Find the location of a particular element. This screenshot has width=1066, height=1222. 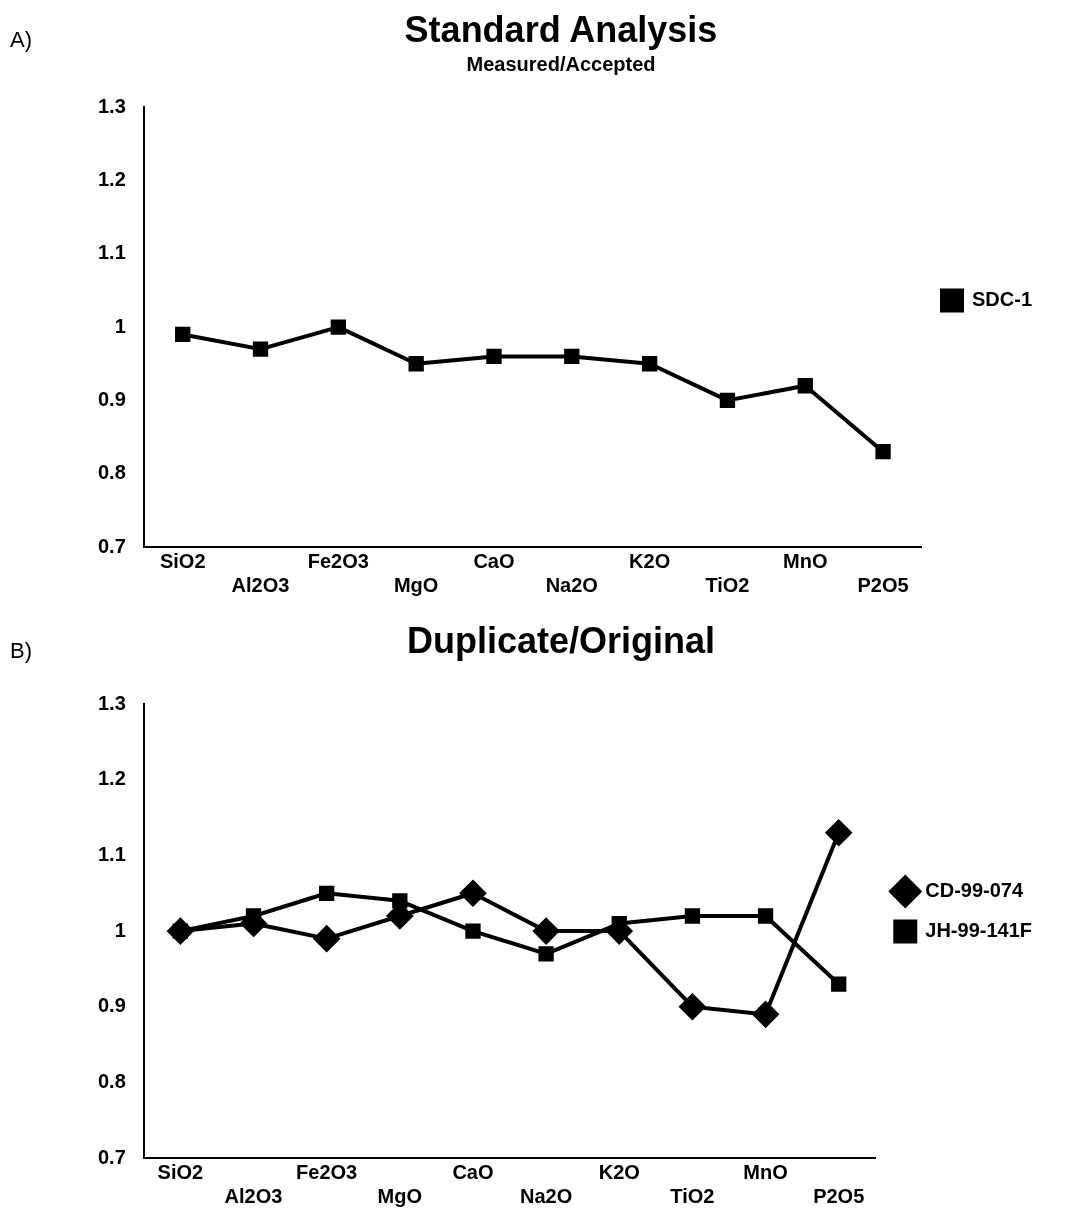

legend-label: SDC-1 is located at coordinates (1002, 299).